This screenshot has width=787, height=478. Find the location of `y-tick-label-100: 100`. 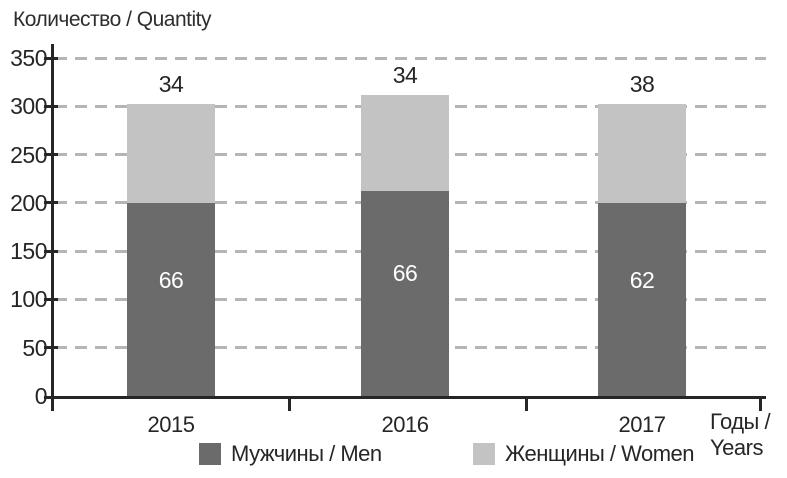

y-tick-label-100: 100 is located at coordinates (28, 299).